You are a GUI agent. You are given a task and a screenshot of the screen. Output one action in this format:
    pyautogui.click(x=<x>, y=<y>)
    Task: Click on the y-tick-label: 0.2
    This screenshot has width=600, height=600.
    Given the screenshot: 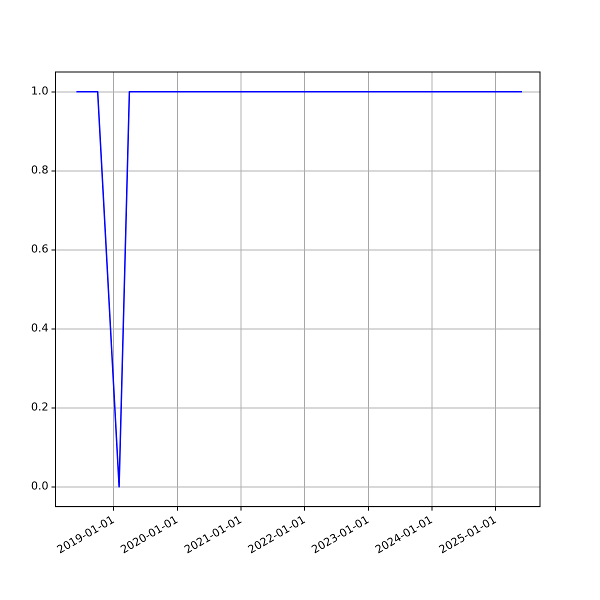 What is the action you would take?
    pyautogui.click(x=39, y=407)
    